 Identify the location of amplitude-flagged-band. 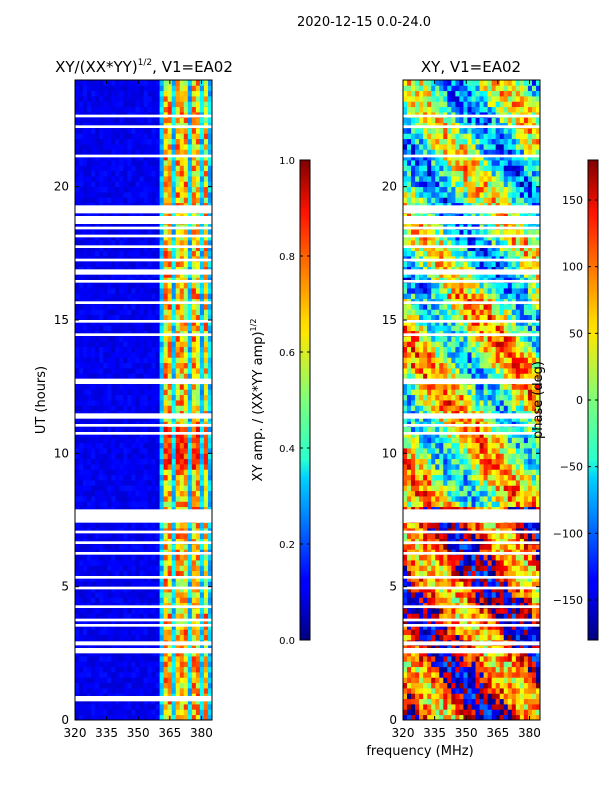
(143, 620).